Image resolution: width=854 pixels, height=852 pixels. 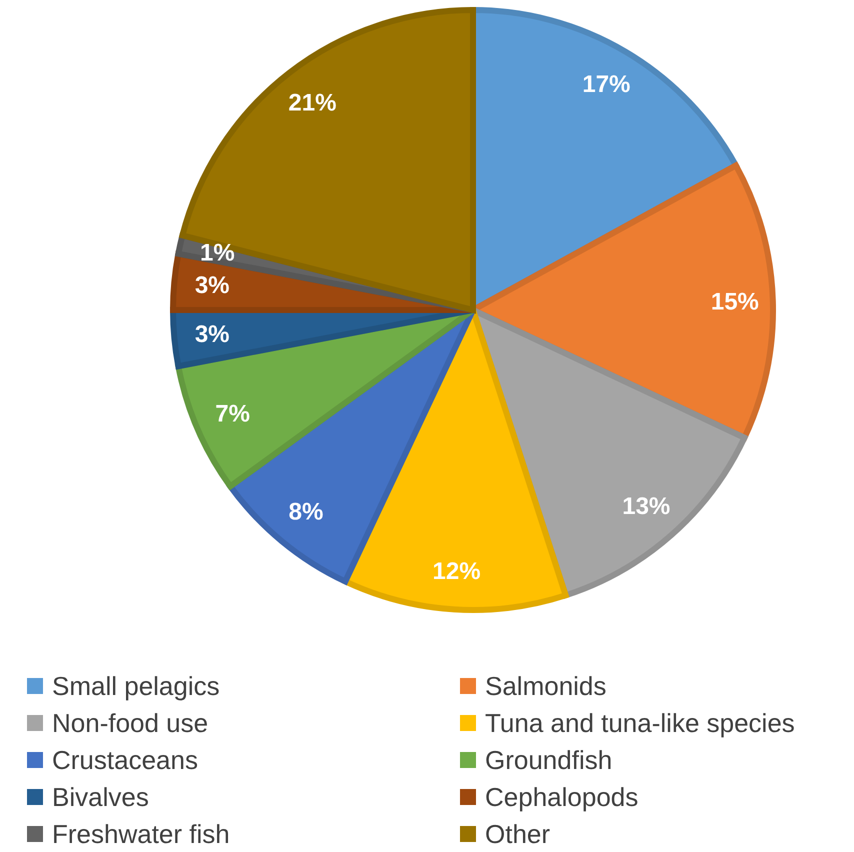 I want to click on data-label: 7%, so click(x=232, y=414).